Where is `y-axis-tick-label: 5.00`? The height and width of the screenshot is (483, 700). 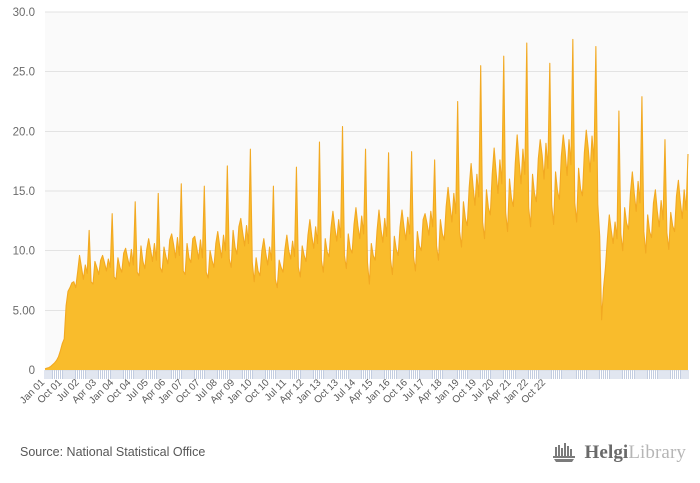
y-axis-tick-label: 5.00 is located at coordinates (24, 311).